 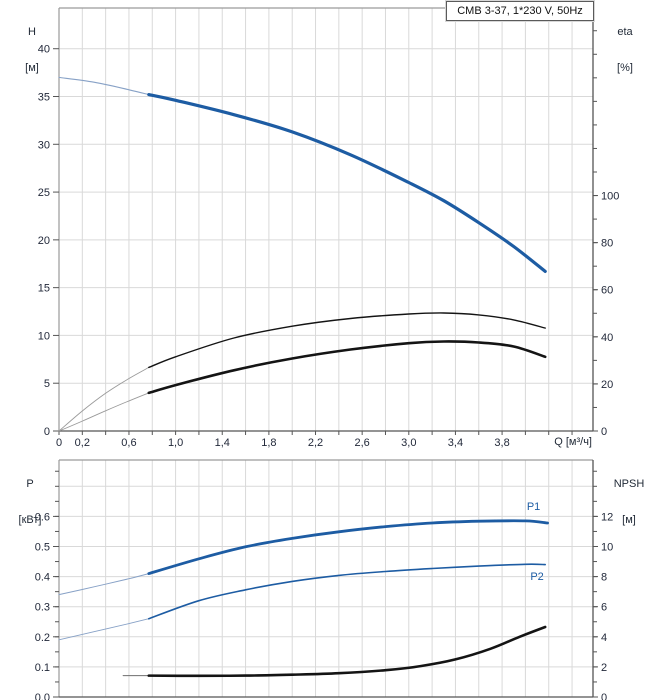 I want to click on curve-eta-total-lead, so click(x=104, y=412).